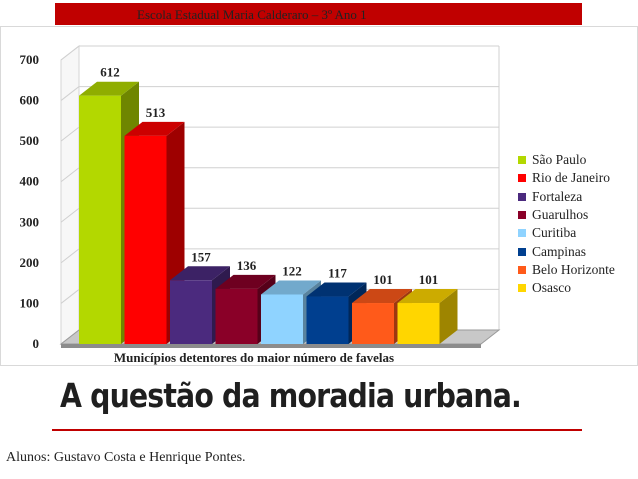  Describe the element at coordinates (156, 112) in the screenshot. I see `data-label: 513` at that location.